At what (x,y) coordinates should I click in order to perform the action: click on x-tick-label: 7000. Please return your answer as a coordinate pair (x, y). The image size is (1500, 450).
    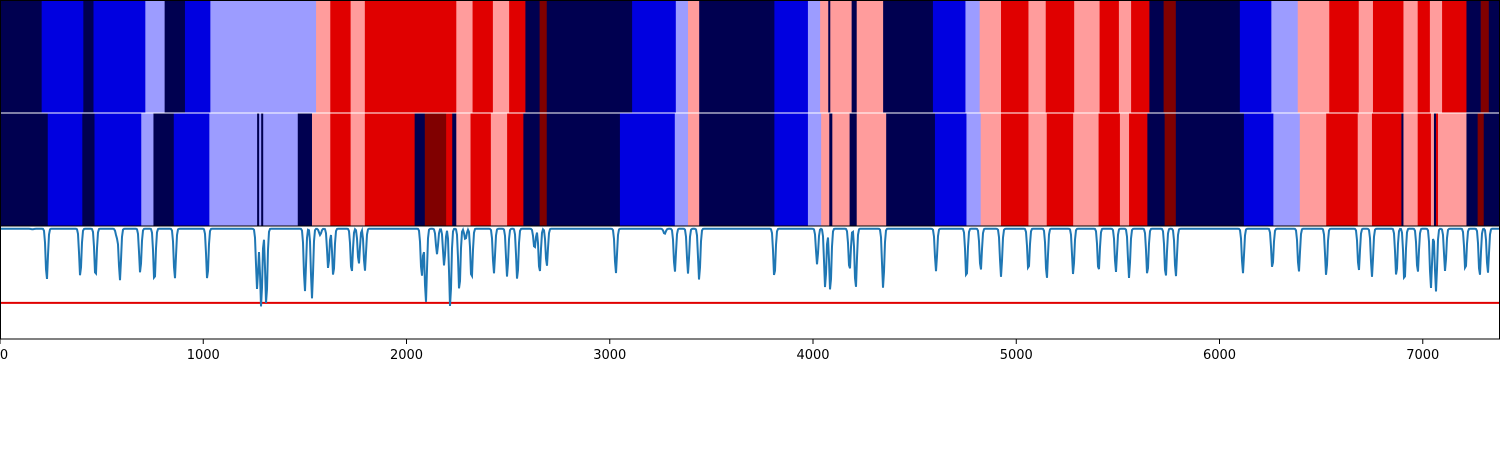
    Looking at the image, I should click on (1422, 355).